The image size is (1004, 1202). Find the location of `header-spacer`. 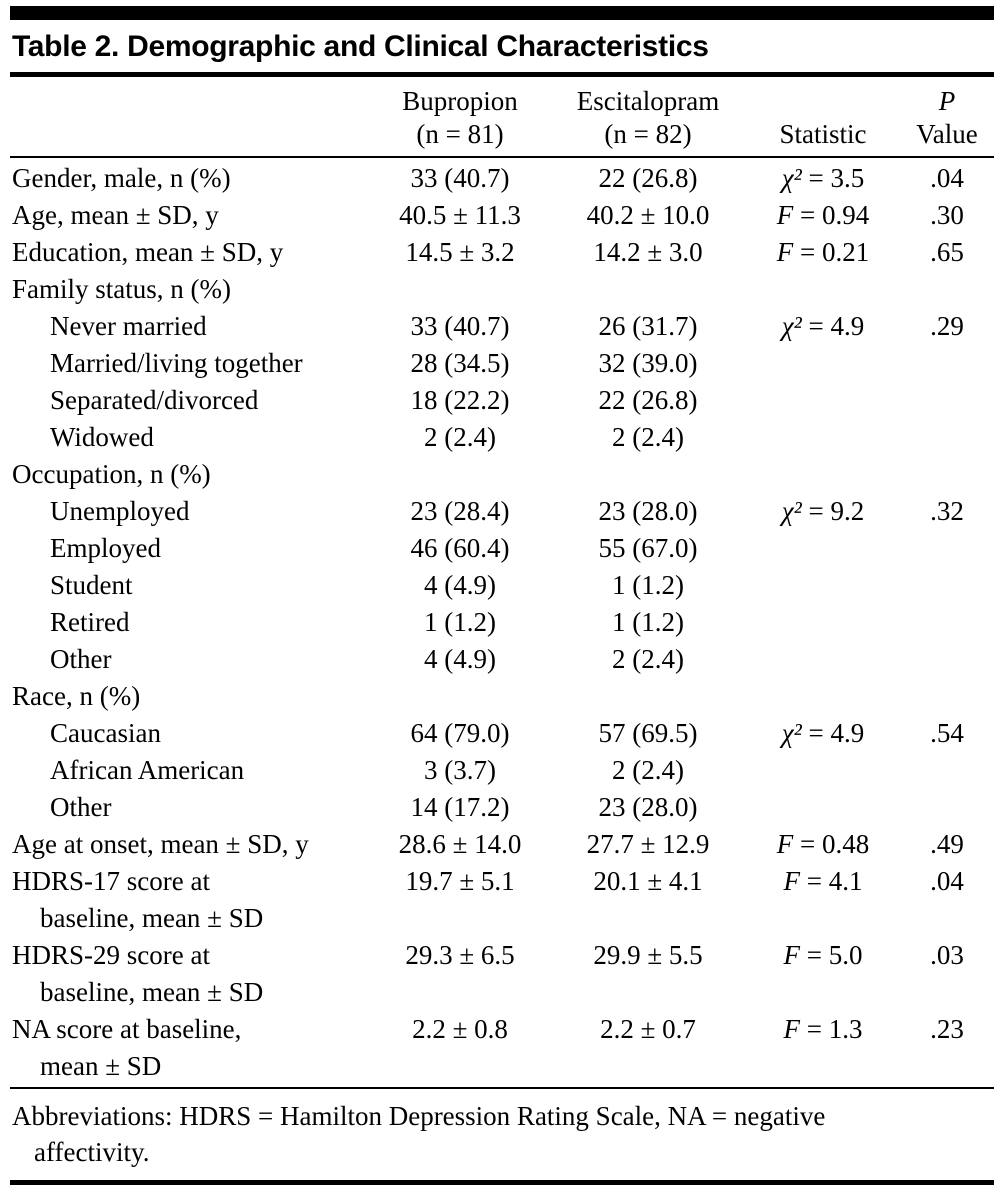

header-spacer is located at coordinates (190, 118).